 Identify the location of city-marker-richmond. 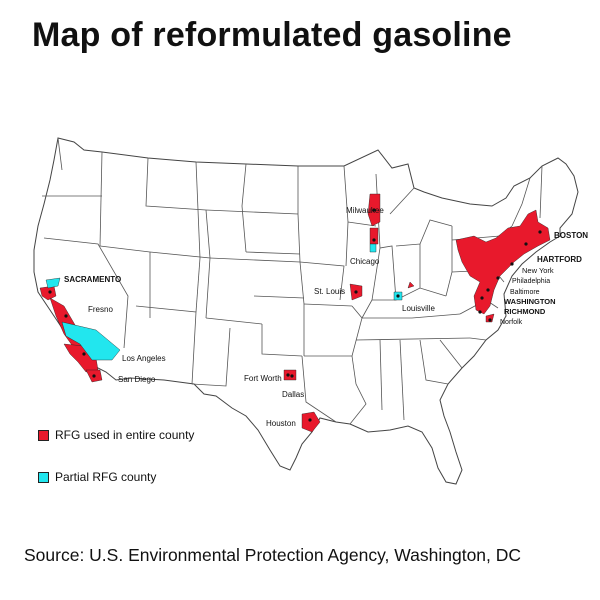
(480, 312).